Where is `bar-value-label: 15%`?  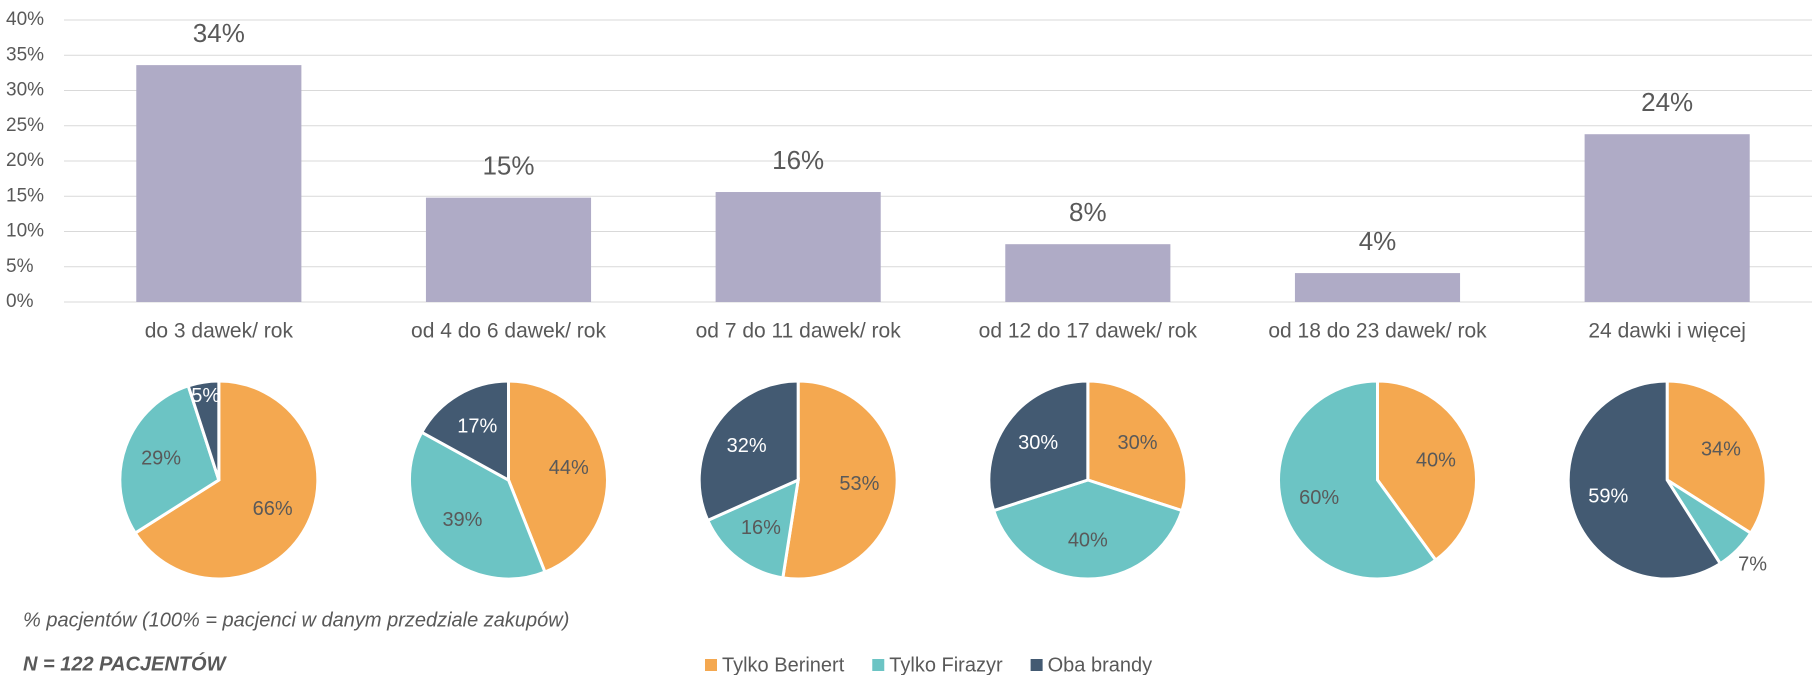 bar-value-label: 15% is located at coordinates (508, 166).